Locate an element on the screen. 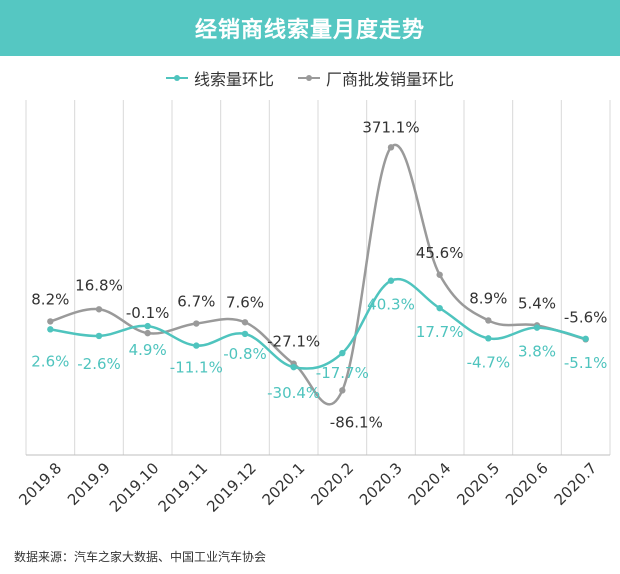 This screenshot has width=620, height=574. legend-label-wholesale: 厂商批发销量环比 is located at coordinates (390, 79).